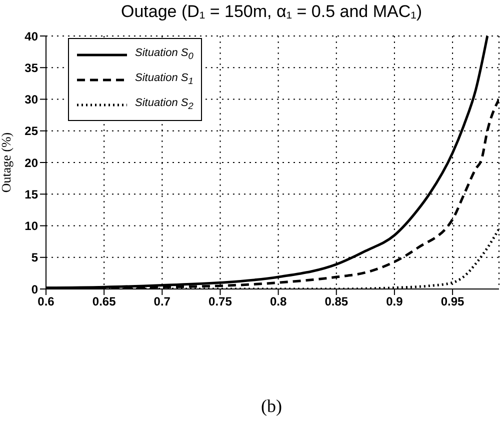 The height and width of the screenshot is (426, 503). Describe the element at coordinates (46, 301) in the screenshot. I see `x-tick-label: 0.6` at that location.